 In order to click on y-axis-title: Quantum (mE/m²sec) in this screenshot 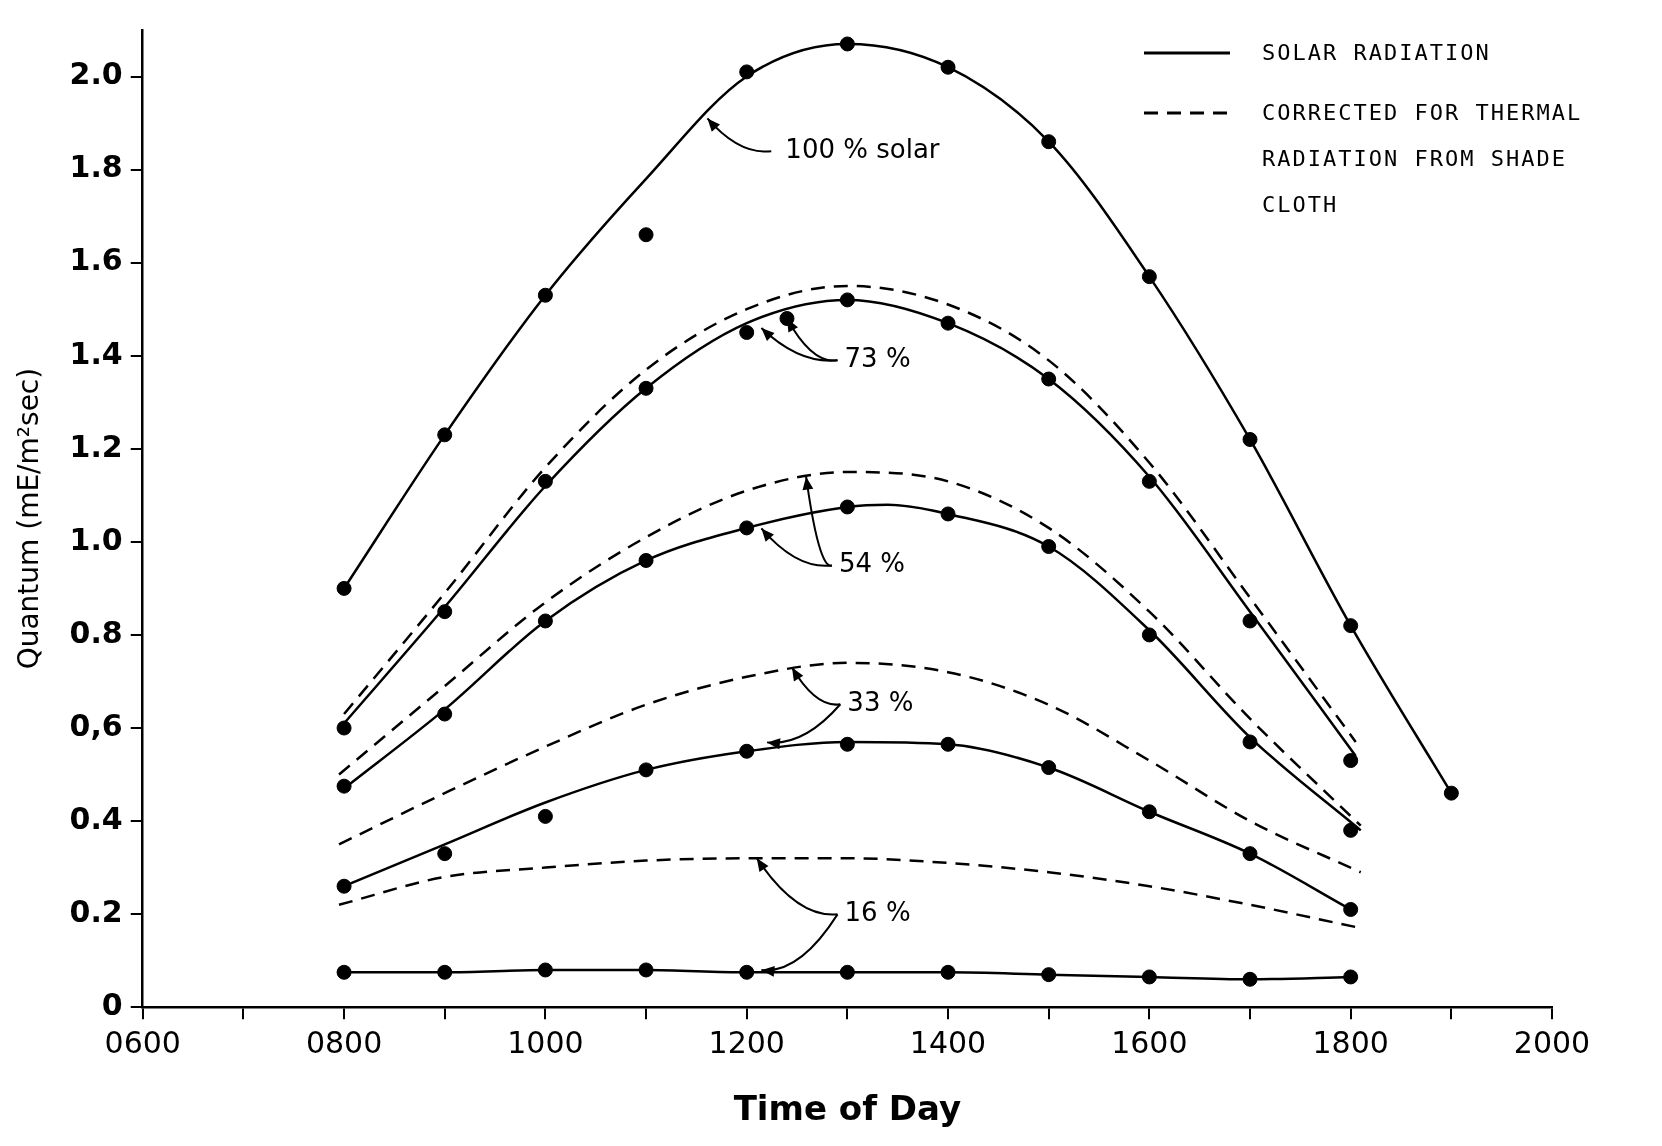, I will do `click(29, 518)`.